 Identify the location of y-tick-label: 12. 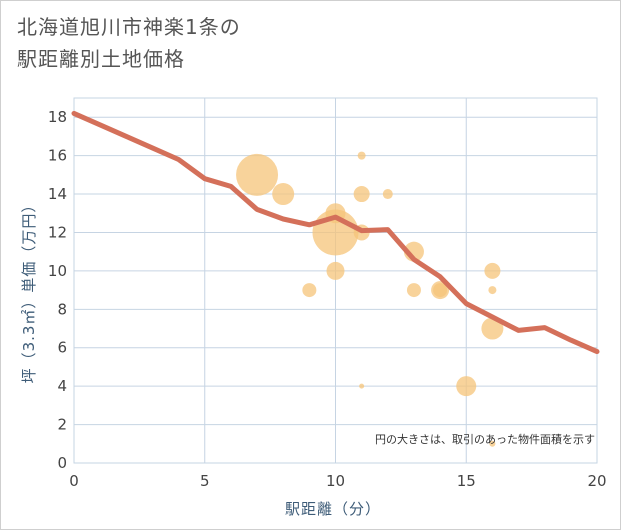
(57, 232).